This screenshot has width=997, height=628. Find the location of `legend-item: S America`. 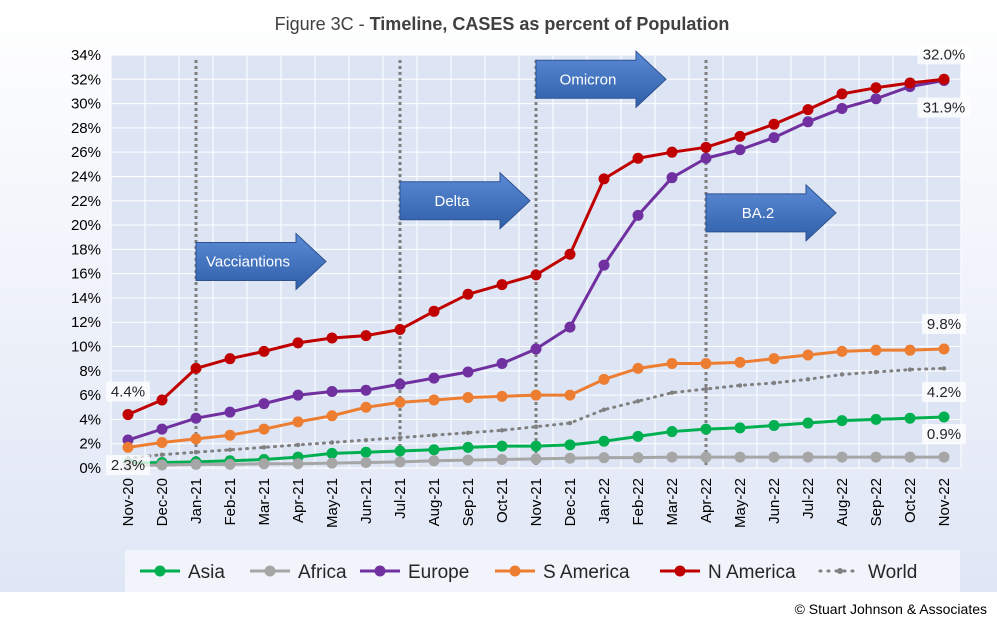

legend-item: S America is located at coordinates (562, 572).